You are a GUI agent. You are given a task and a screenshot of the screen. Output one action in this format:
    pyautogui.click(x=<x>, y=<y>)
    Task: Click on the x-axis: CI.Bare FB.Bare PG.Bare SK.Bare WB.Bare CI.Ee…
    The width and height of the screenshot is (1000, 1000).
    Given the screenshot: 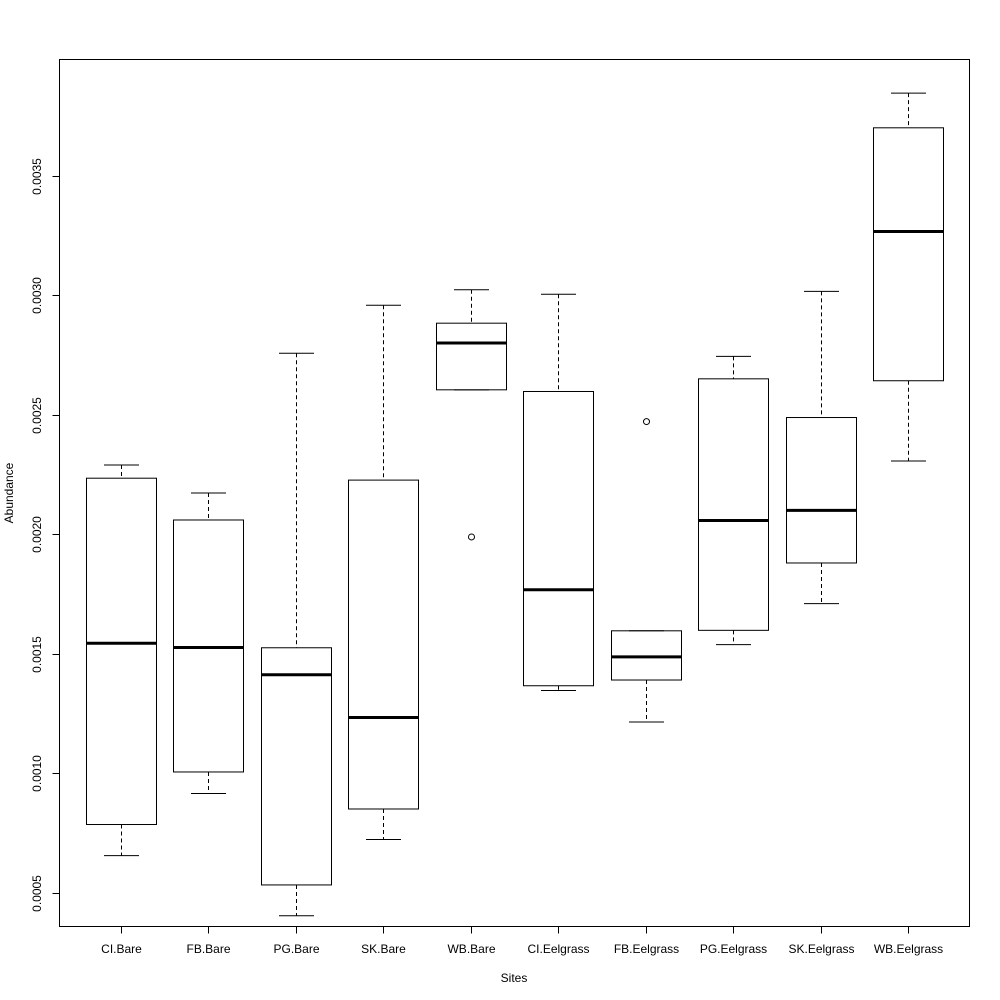 What is the action you would take?
    pyautogui.click(x=522, y=941)
    